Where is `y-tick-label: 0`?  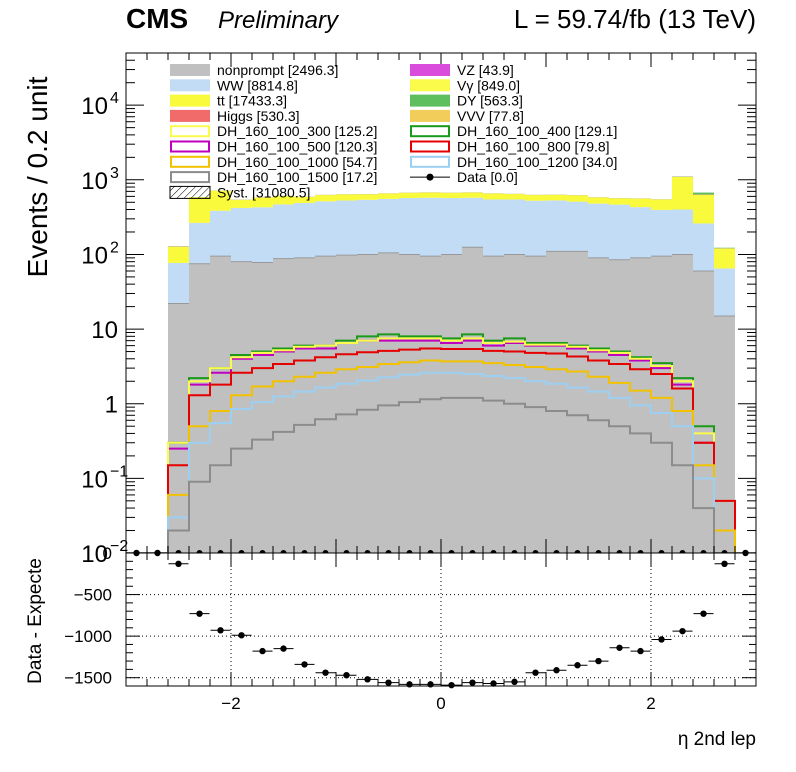
y-tick-label: 0 is located at coordinates (107, 553).